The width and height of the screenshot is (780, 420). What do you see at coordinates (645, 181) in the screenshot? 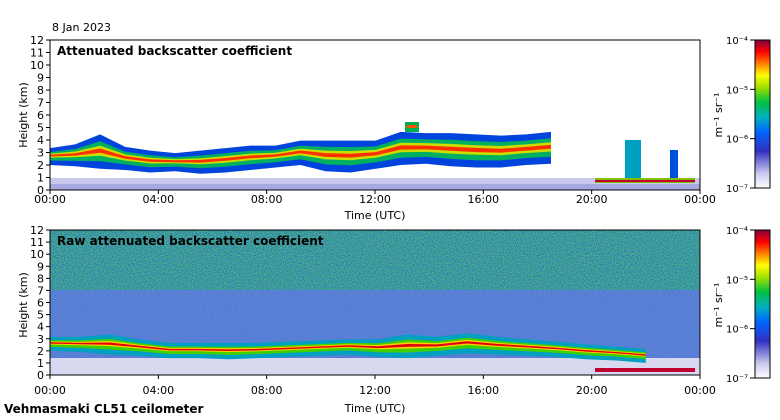
I see `late-low-layer-core` at bounding box center [645, 181].